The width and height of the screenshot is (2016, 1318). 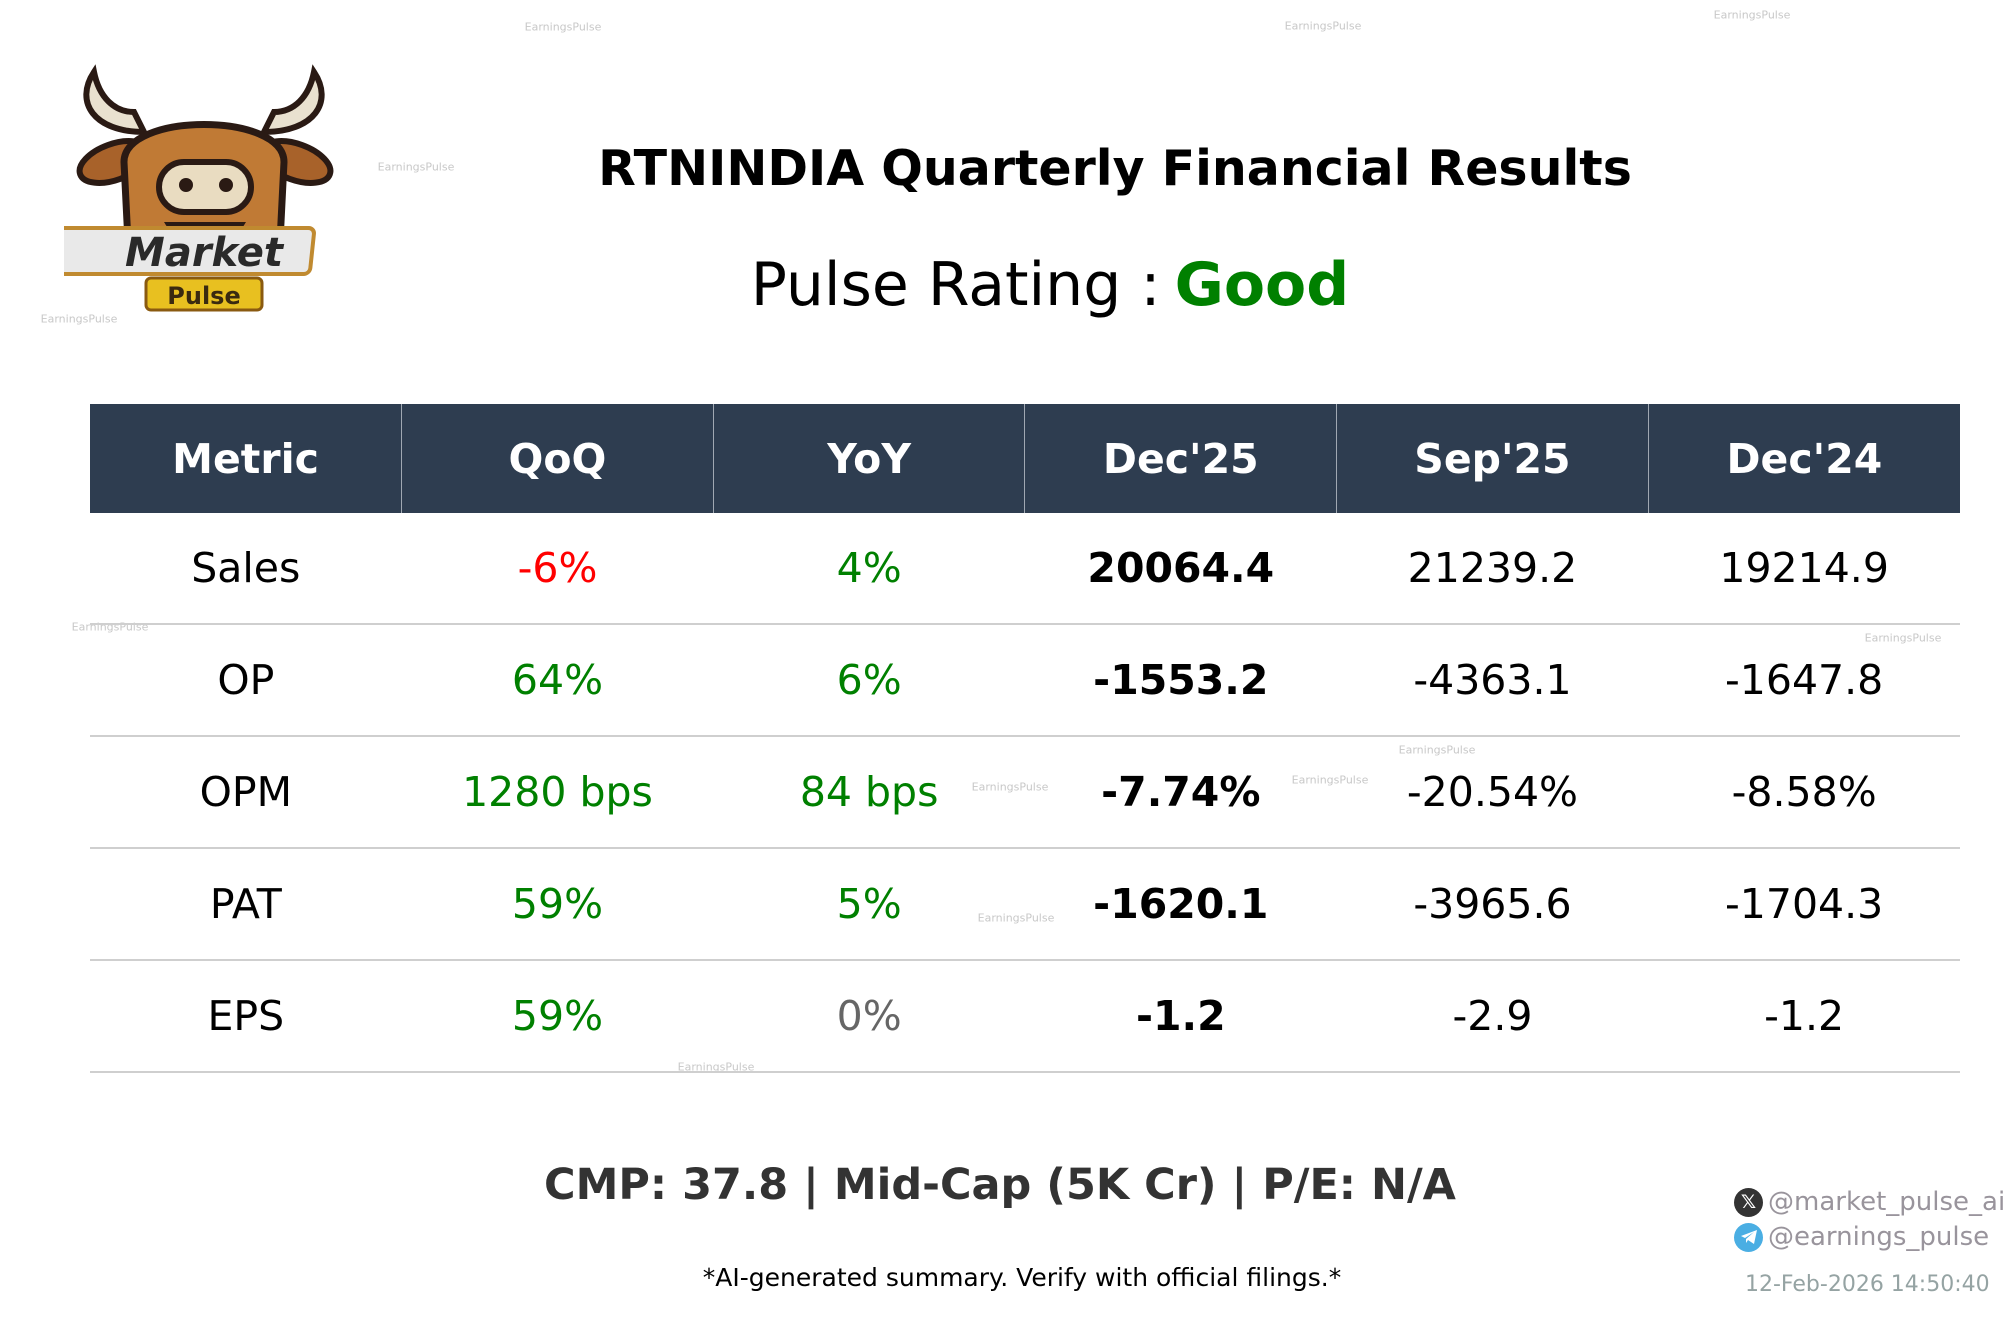 I want to click on cell-yoy: 5%, so click(x=869, y=904).